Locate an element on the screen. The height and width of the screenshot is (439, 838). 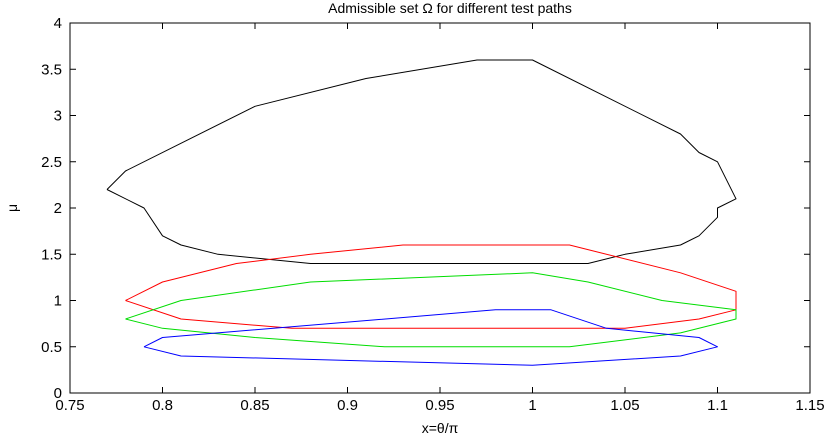
y-tick-label: 0 is located at coordinates (58, 393).